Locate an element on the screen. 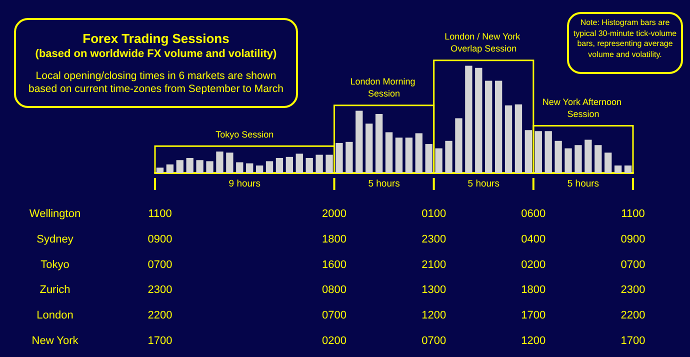 This screenshot has width=690, height=357. text: 2000 is located at coordinates (334, 214).